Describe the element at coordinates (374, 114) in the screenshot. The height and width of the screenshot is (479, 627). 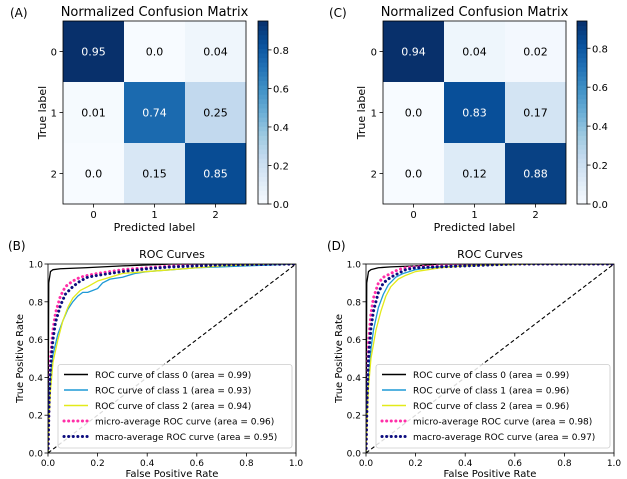
I see `y-tick-label: 1` at that location.